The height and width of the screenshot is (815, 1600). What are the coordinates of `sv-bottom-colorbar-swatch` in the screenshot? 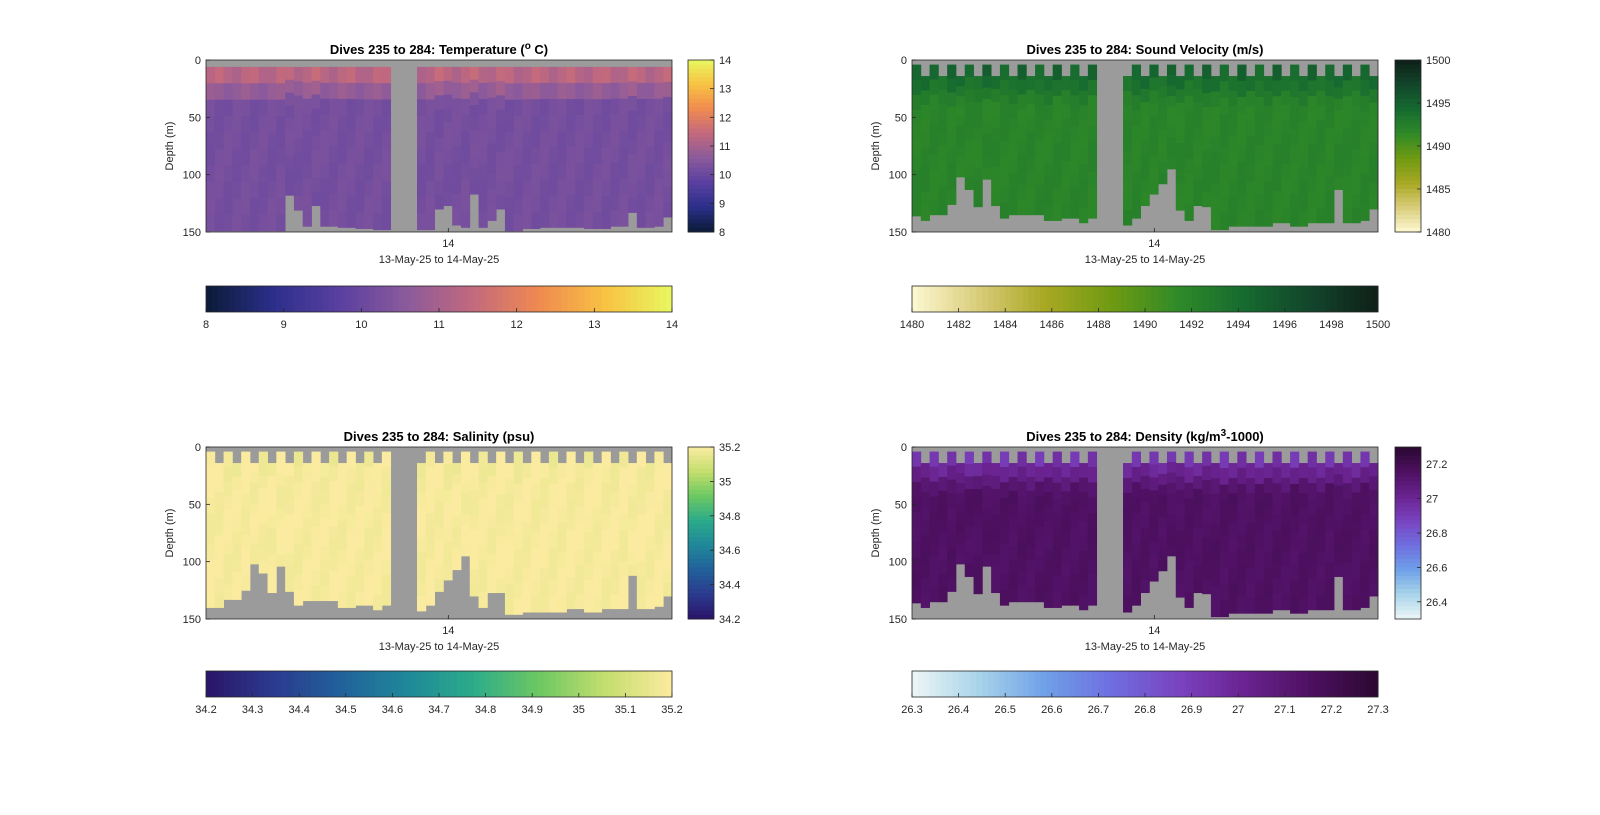 It's located at (1055, 299).